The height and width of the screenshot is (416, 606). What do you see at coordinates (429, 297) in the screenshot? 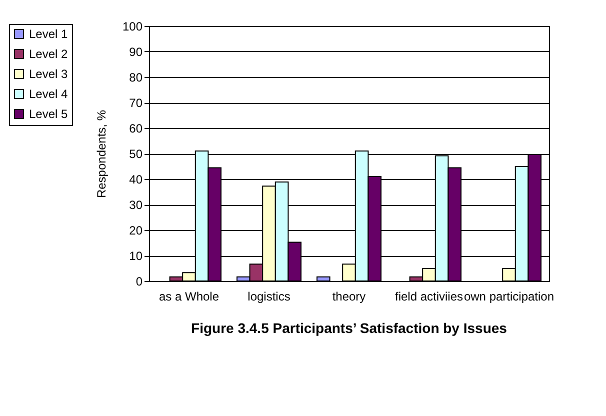
I see `x-tick-label: field activiies` at bounding box center [429, 297].